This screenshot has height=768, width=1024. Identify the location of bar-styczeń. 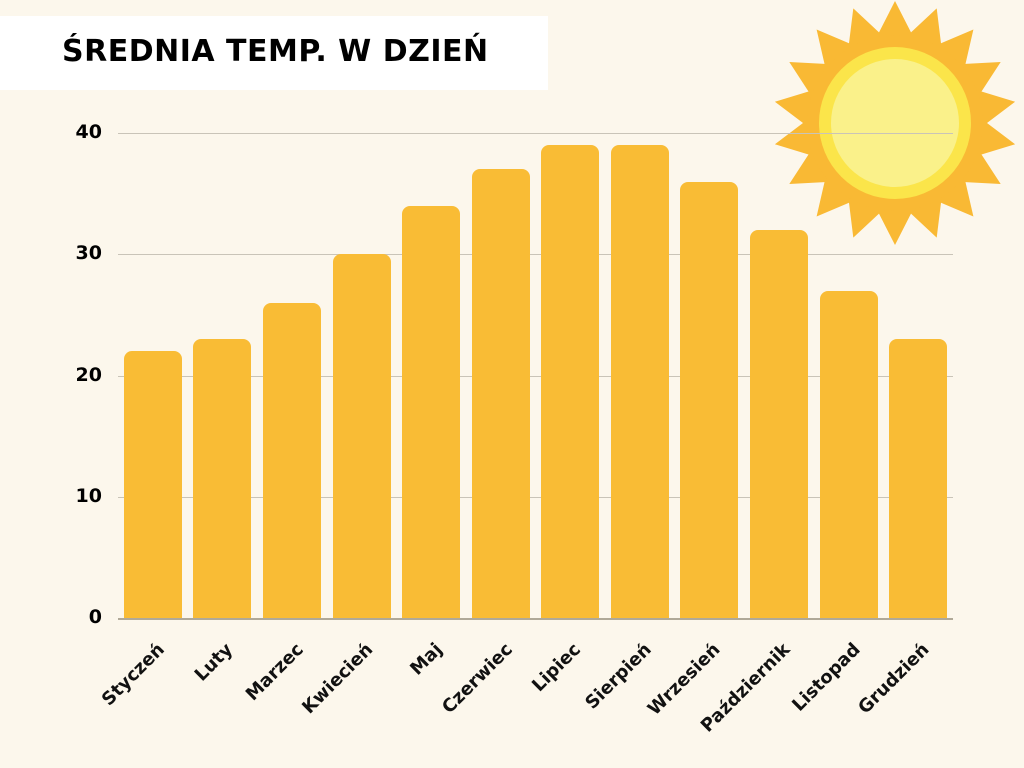
(152, 484).